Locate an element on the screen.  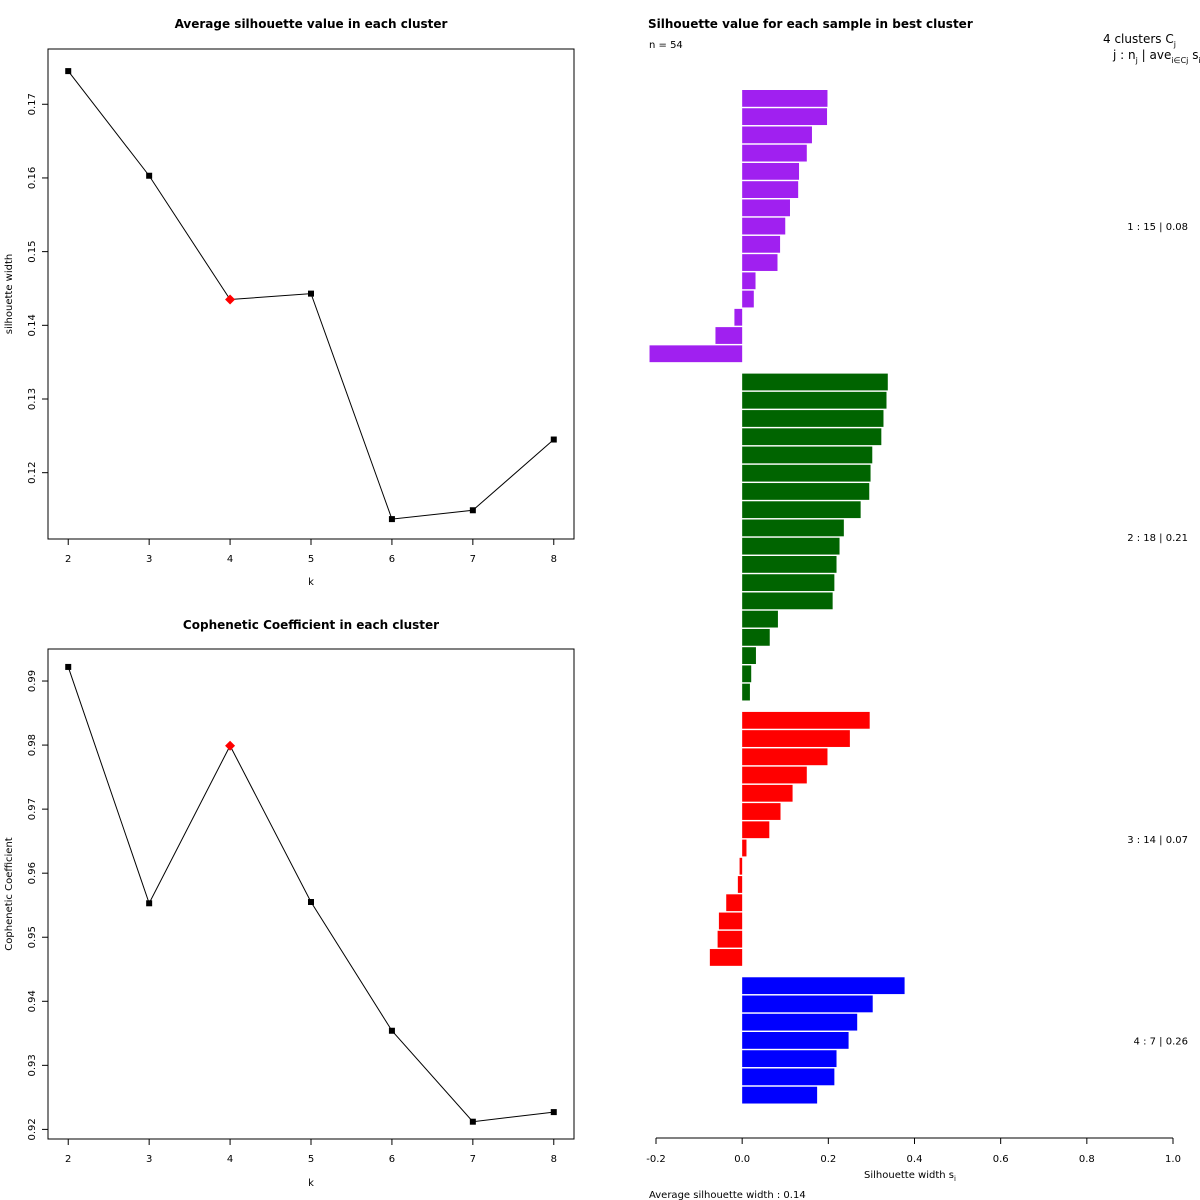
silhouette-header-line1: 4 clusters Cj is located at coordinates (1139, 40).